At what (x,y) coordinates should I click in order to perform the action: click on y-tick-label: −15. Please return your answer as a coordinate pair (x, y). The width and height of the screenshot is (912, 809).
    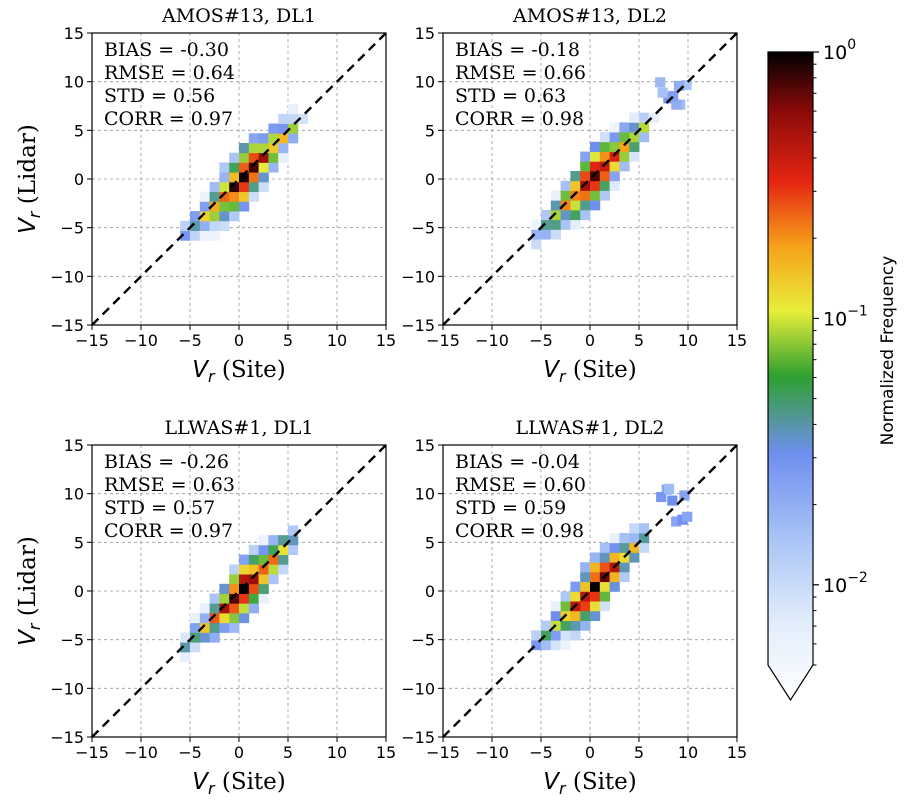
    Looking at the image, I should click on (418, 325).